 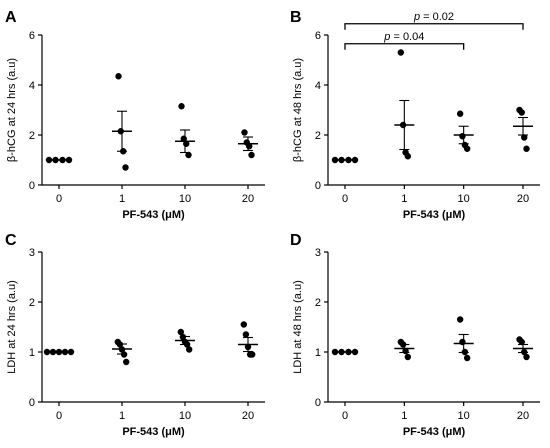 What do you see at coordinates (296, 17) in the screenshot?
I see `panel-letter: B` at bounding box center [296, 17].